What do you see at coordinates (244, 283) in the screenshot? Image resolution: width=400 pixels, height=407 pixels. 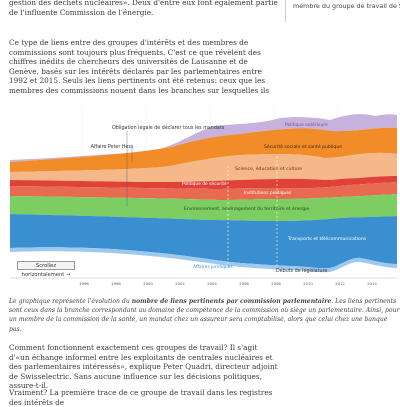 I see `x-tick: 2006` at bounding box center [244, 283].